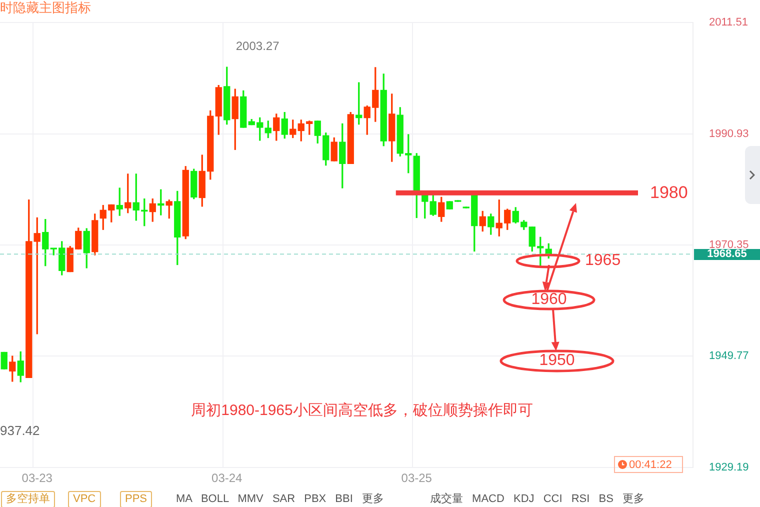  What do you see at coordinates (549, 299) in the screenshot?
I see `annotation: 1960` at bounding box center [549, 299].